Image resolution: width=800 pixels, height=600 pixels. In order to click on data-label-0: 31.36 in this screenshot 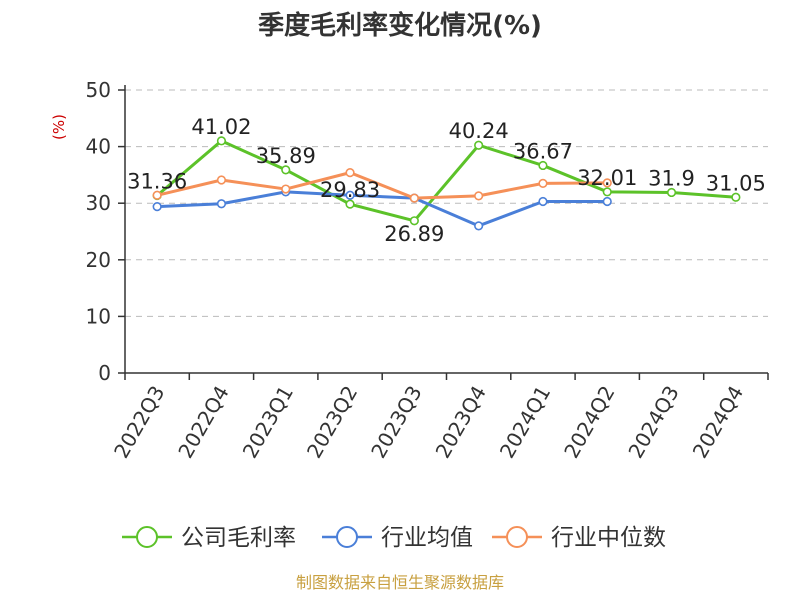, I will do `click(157, 182)`.